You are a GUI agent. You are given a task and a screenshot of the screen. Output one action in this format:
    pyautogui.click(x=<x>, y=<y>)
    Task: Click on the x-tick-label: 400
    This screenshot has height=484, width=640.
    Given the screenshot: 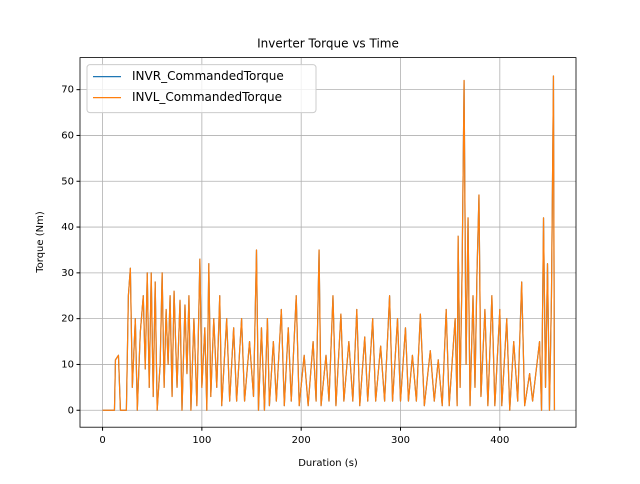 What is the action you would take?
    pyautogui.click(x=499, y=440)
    